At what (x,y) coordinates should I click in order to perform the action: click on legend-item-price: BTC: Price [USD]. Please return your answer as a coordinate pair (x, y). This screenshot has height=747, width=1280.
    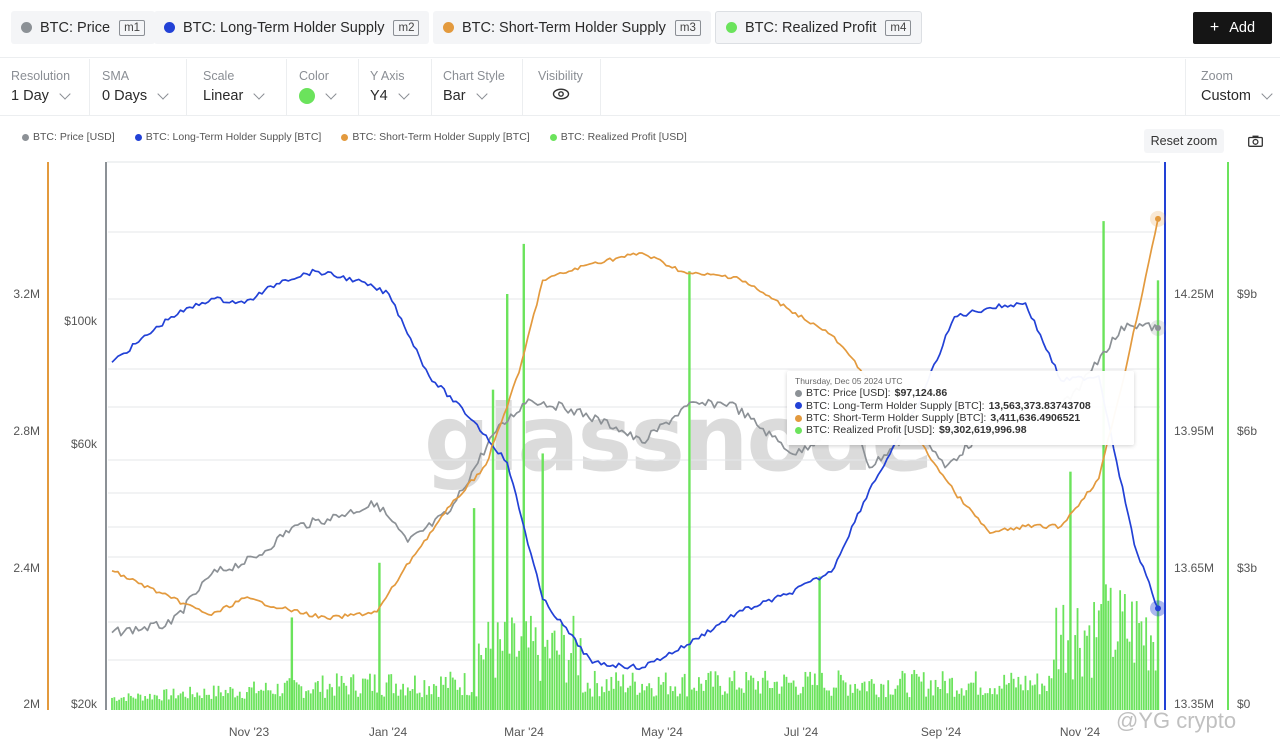
    Looking at the image, I should click on (68, 137).